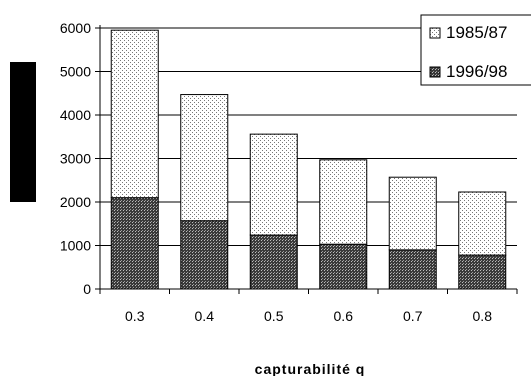 The width and height of the screenshot is (531, 376). What do you see at coordinates (205, 316) in the screenshot?
I see `x-tick-label: 0.4` at bounding box center [205, 316].